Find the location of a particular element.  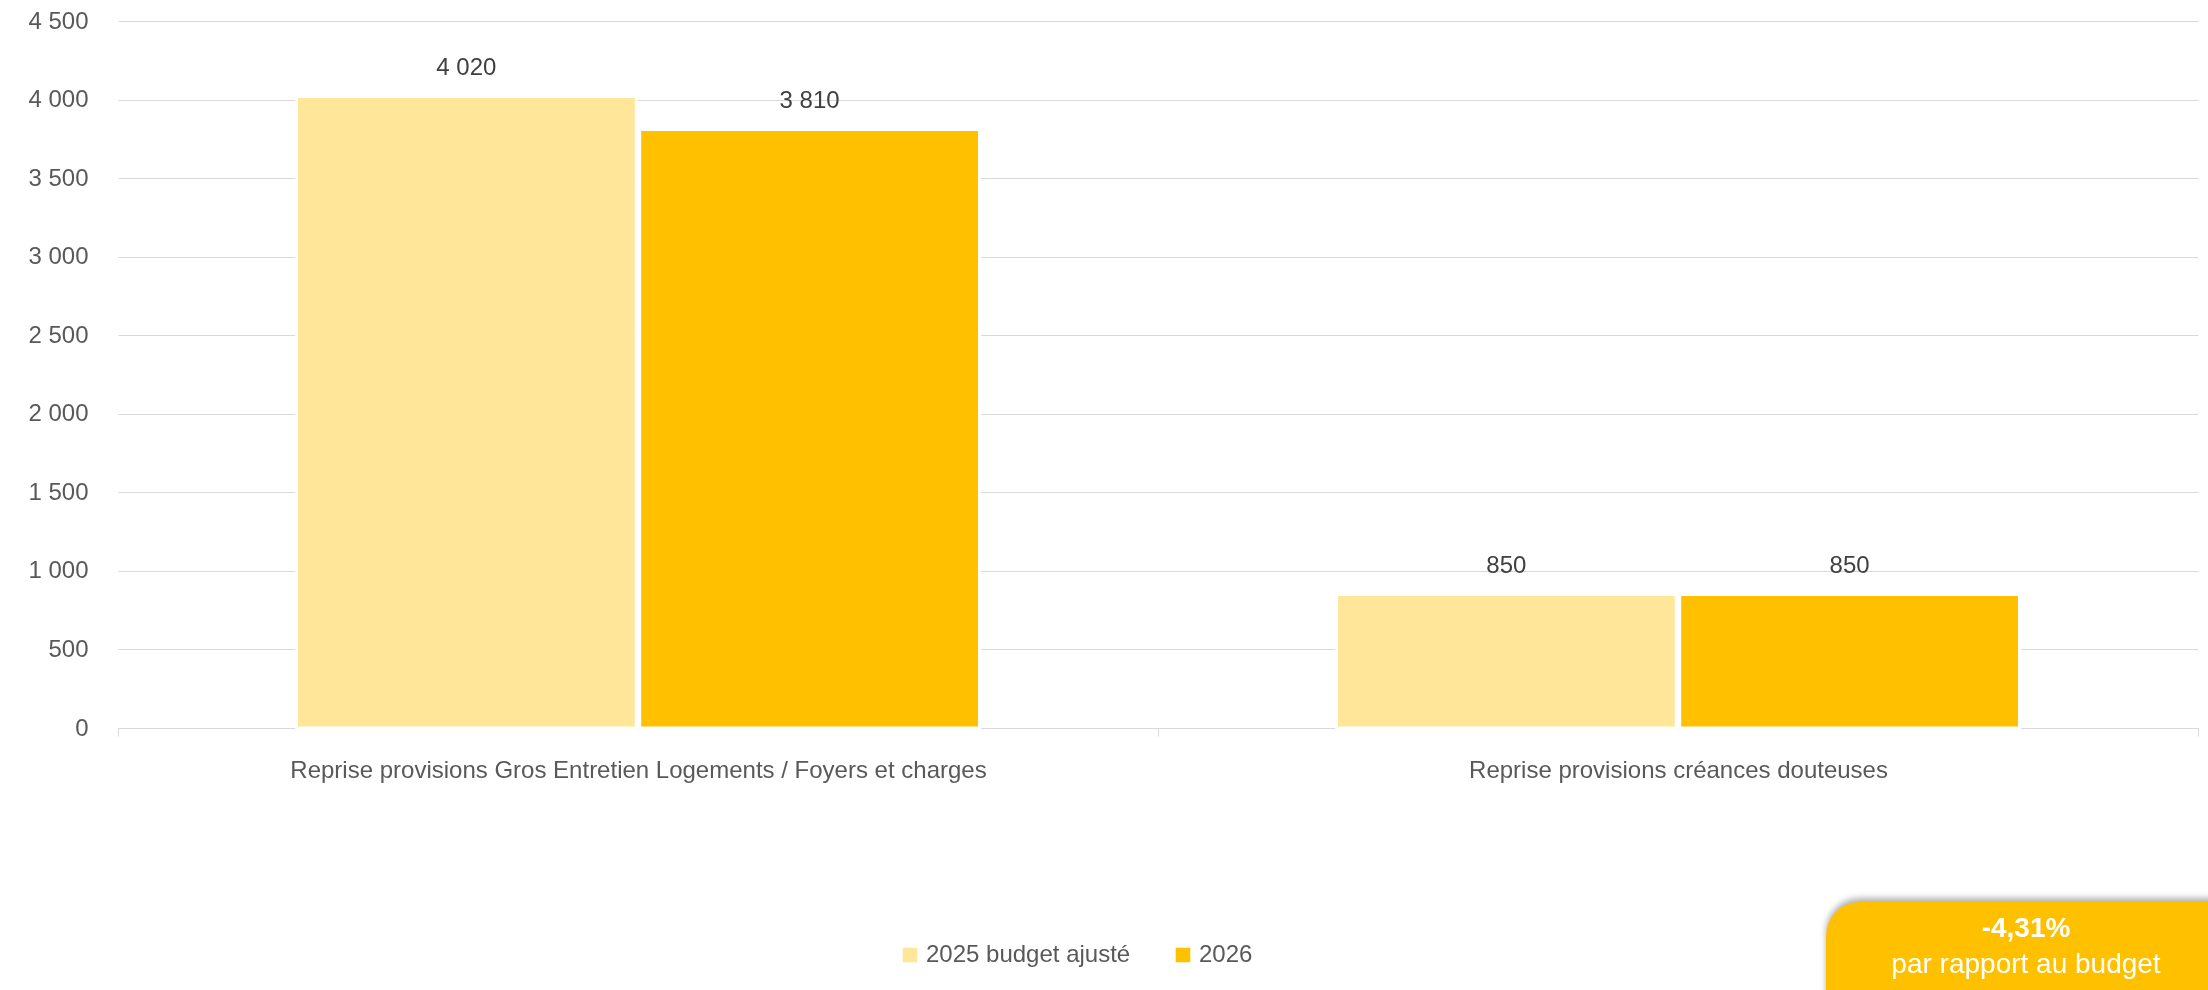

y-tick-label: 2 500 is located at coordinates (58, 334).